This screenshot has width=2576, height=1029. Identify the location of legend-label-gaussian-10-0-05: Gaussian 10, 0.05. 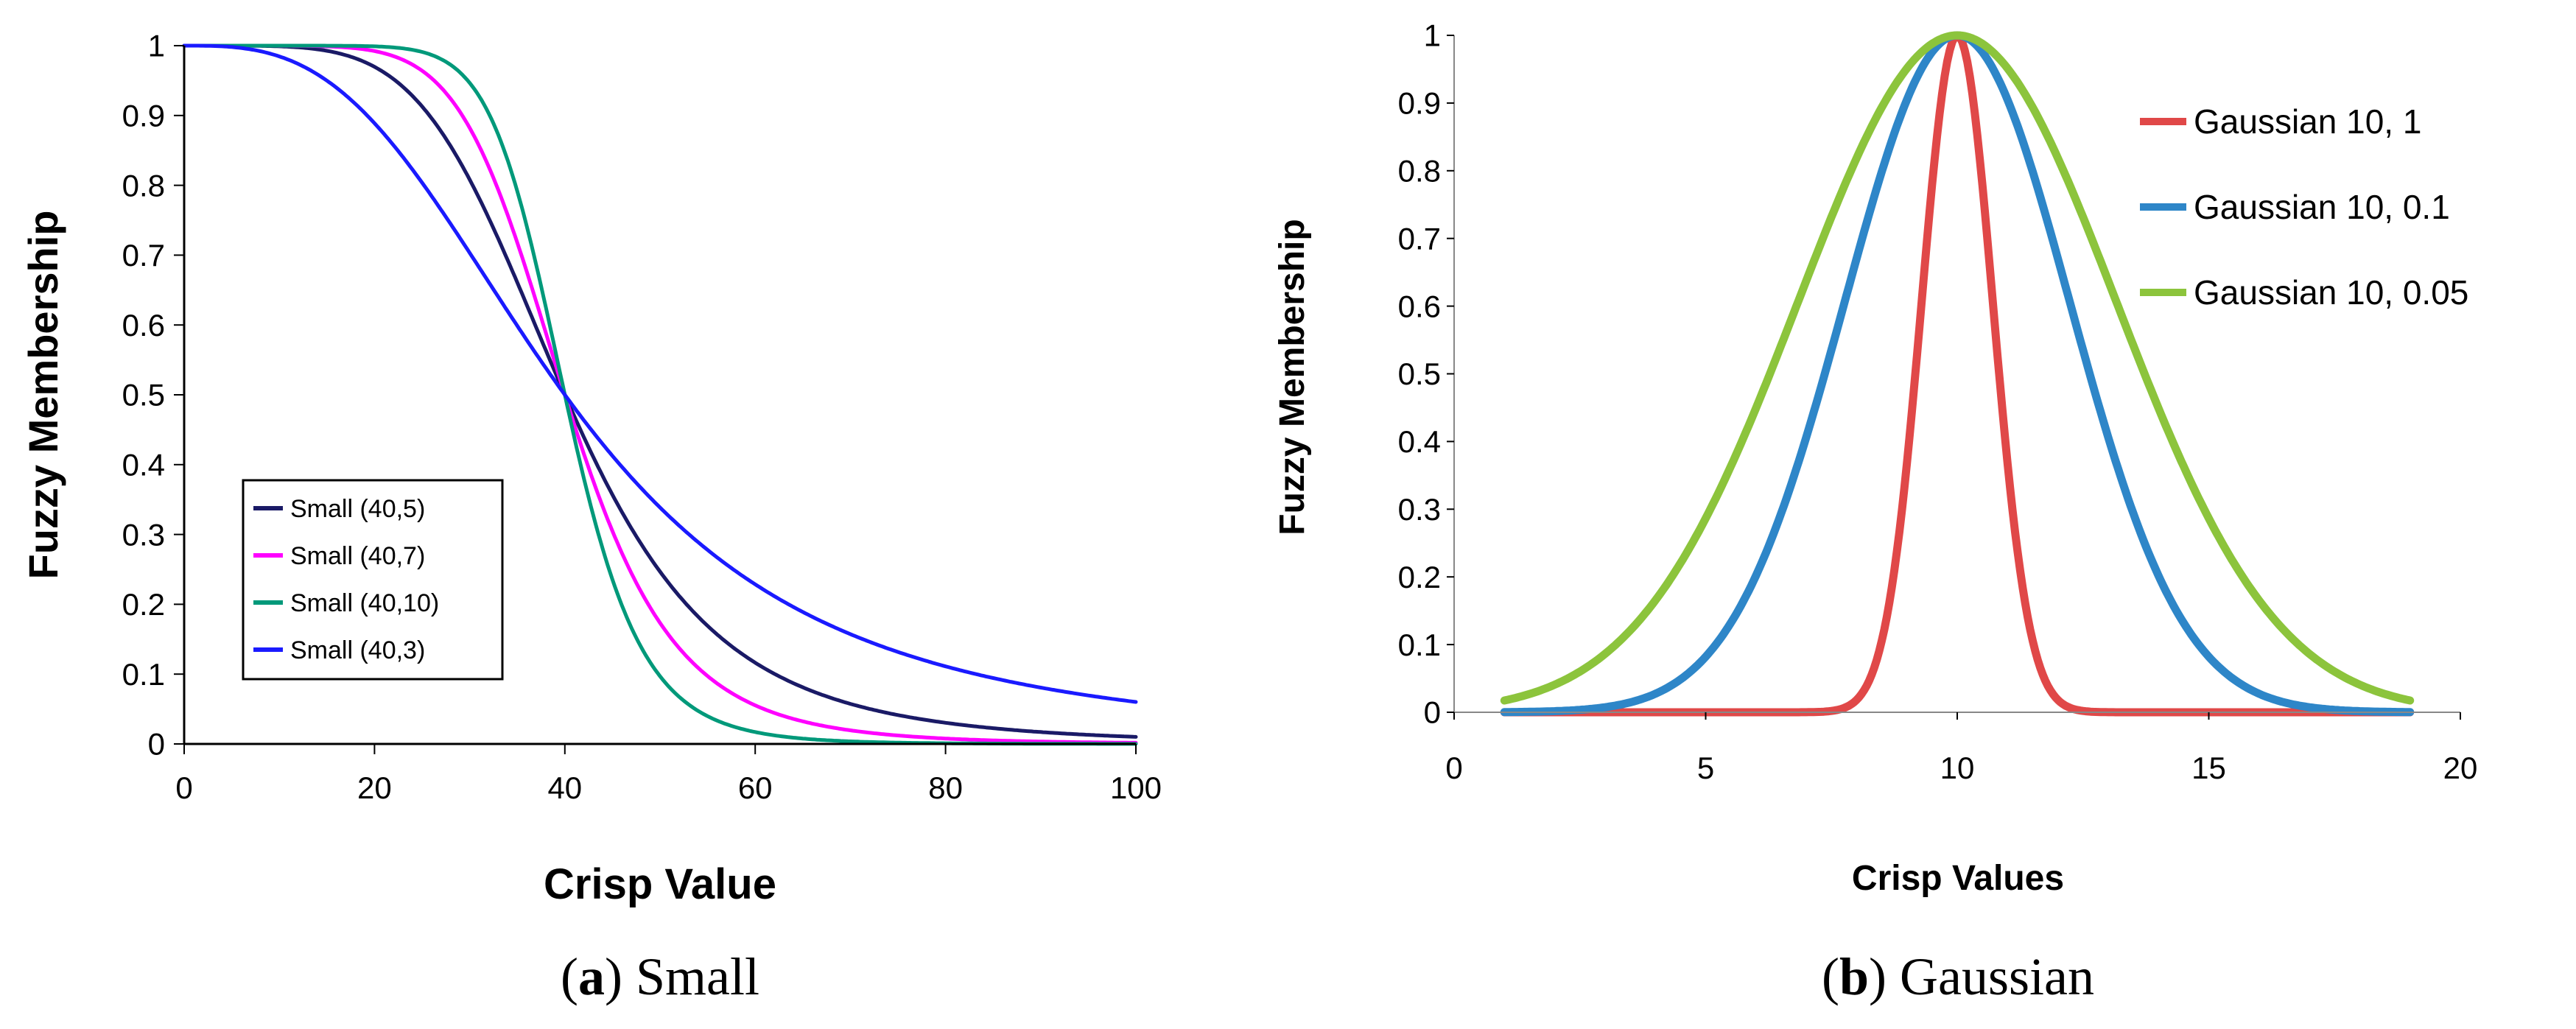
(2331, 293).